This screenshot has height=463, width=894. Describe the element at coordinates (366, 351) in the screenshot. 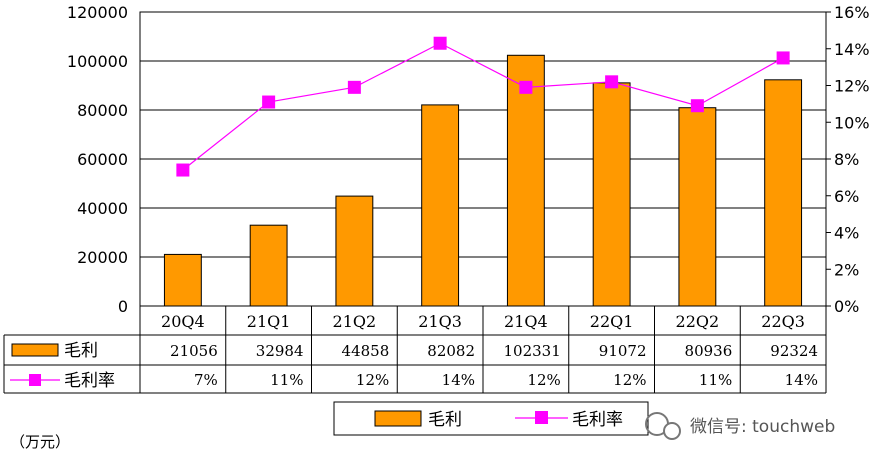

I see `bar-value-cell: 44858` at that location.